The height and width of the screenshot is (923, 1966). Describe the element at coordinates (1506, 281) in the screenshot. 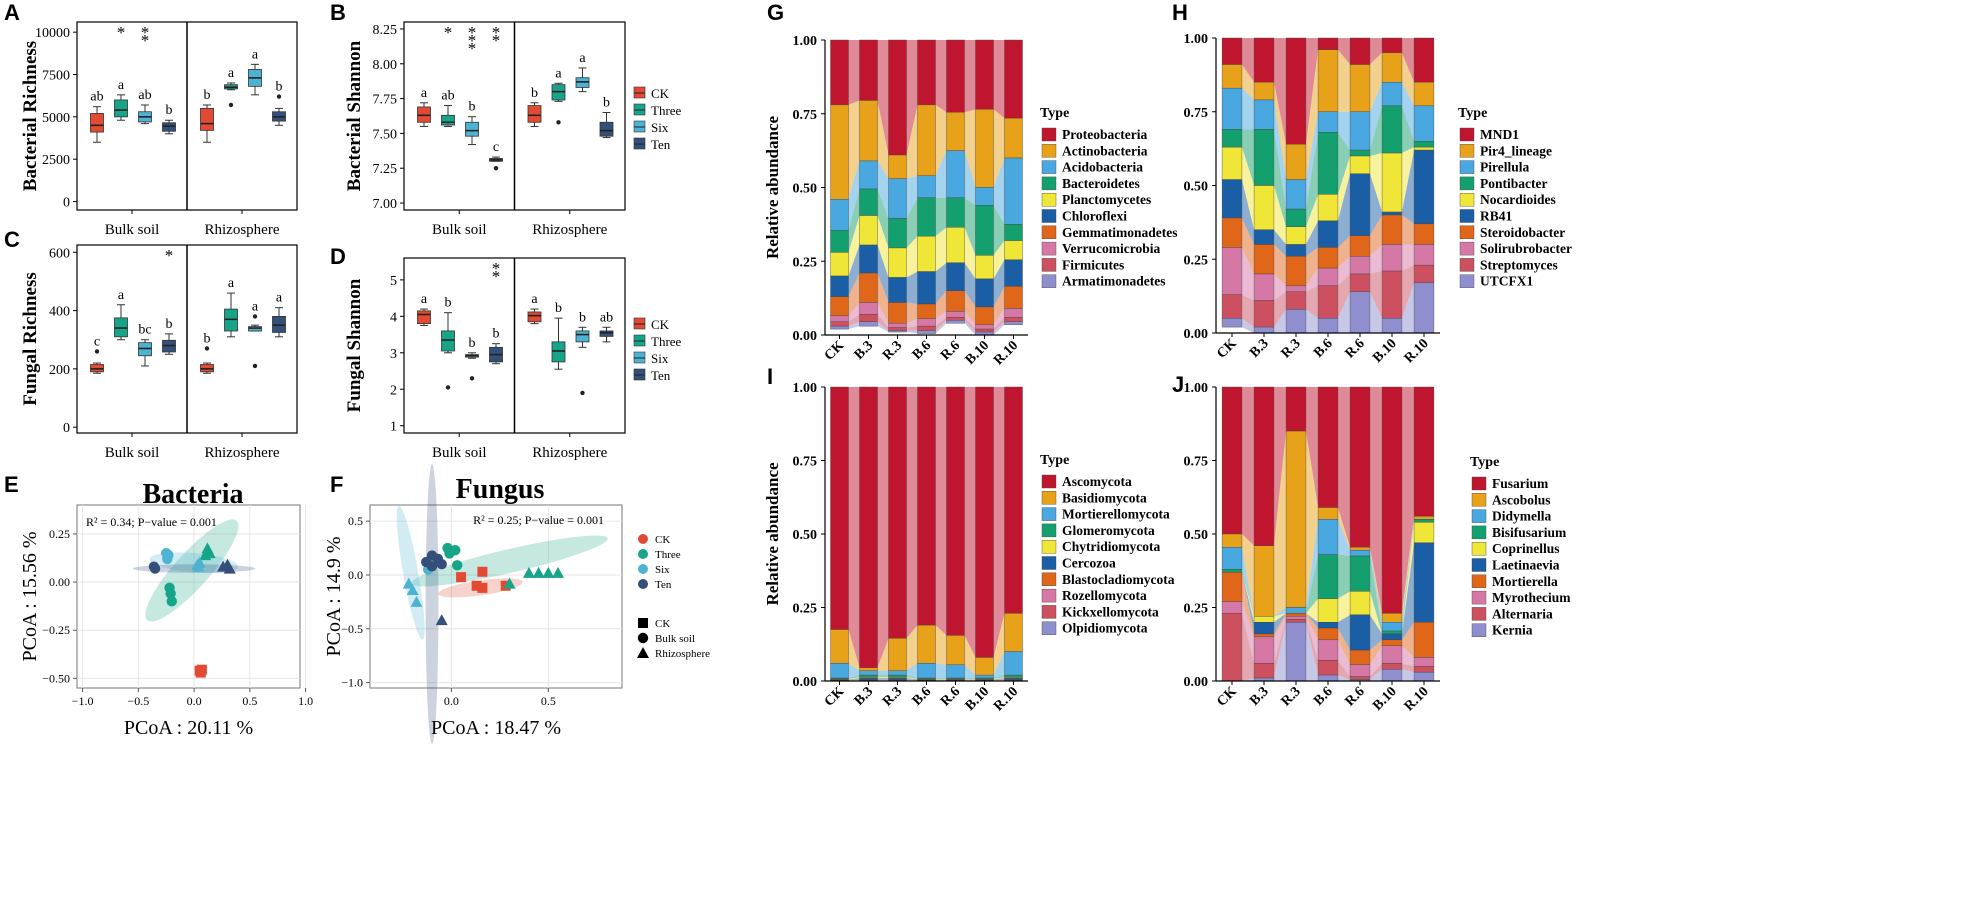

I see `legend-label: UTCFX1` at that location.